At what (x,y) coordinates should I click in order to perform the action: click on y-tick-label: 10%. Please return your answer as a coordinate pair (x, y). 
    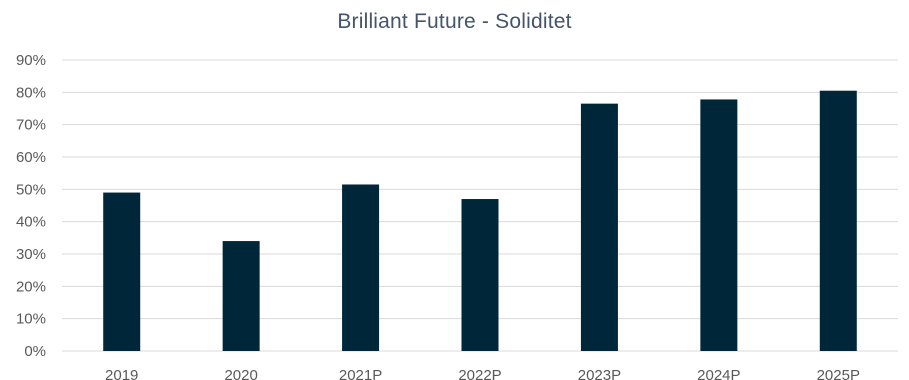
    Looking at the image, I should click on (31, 319).